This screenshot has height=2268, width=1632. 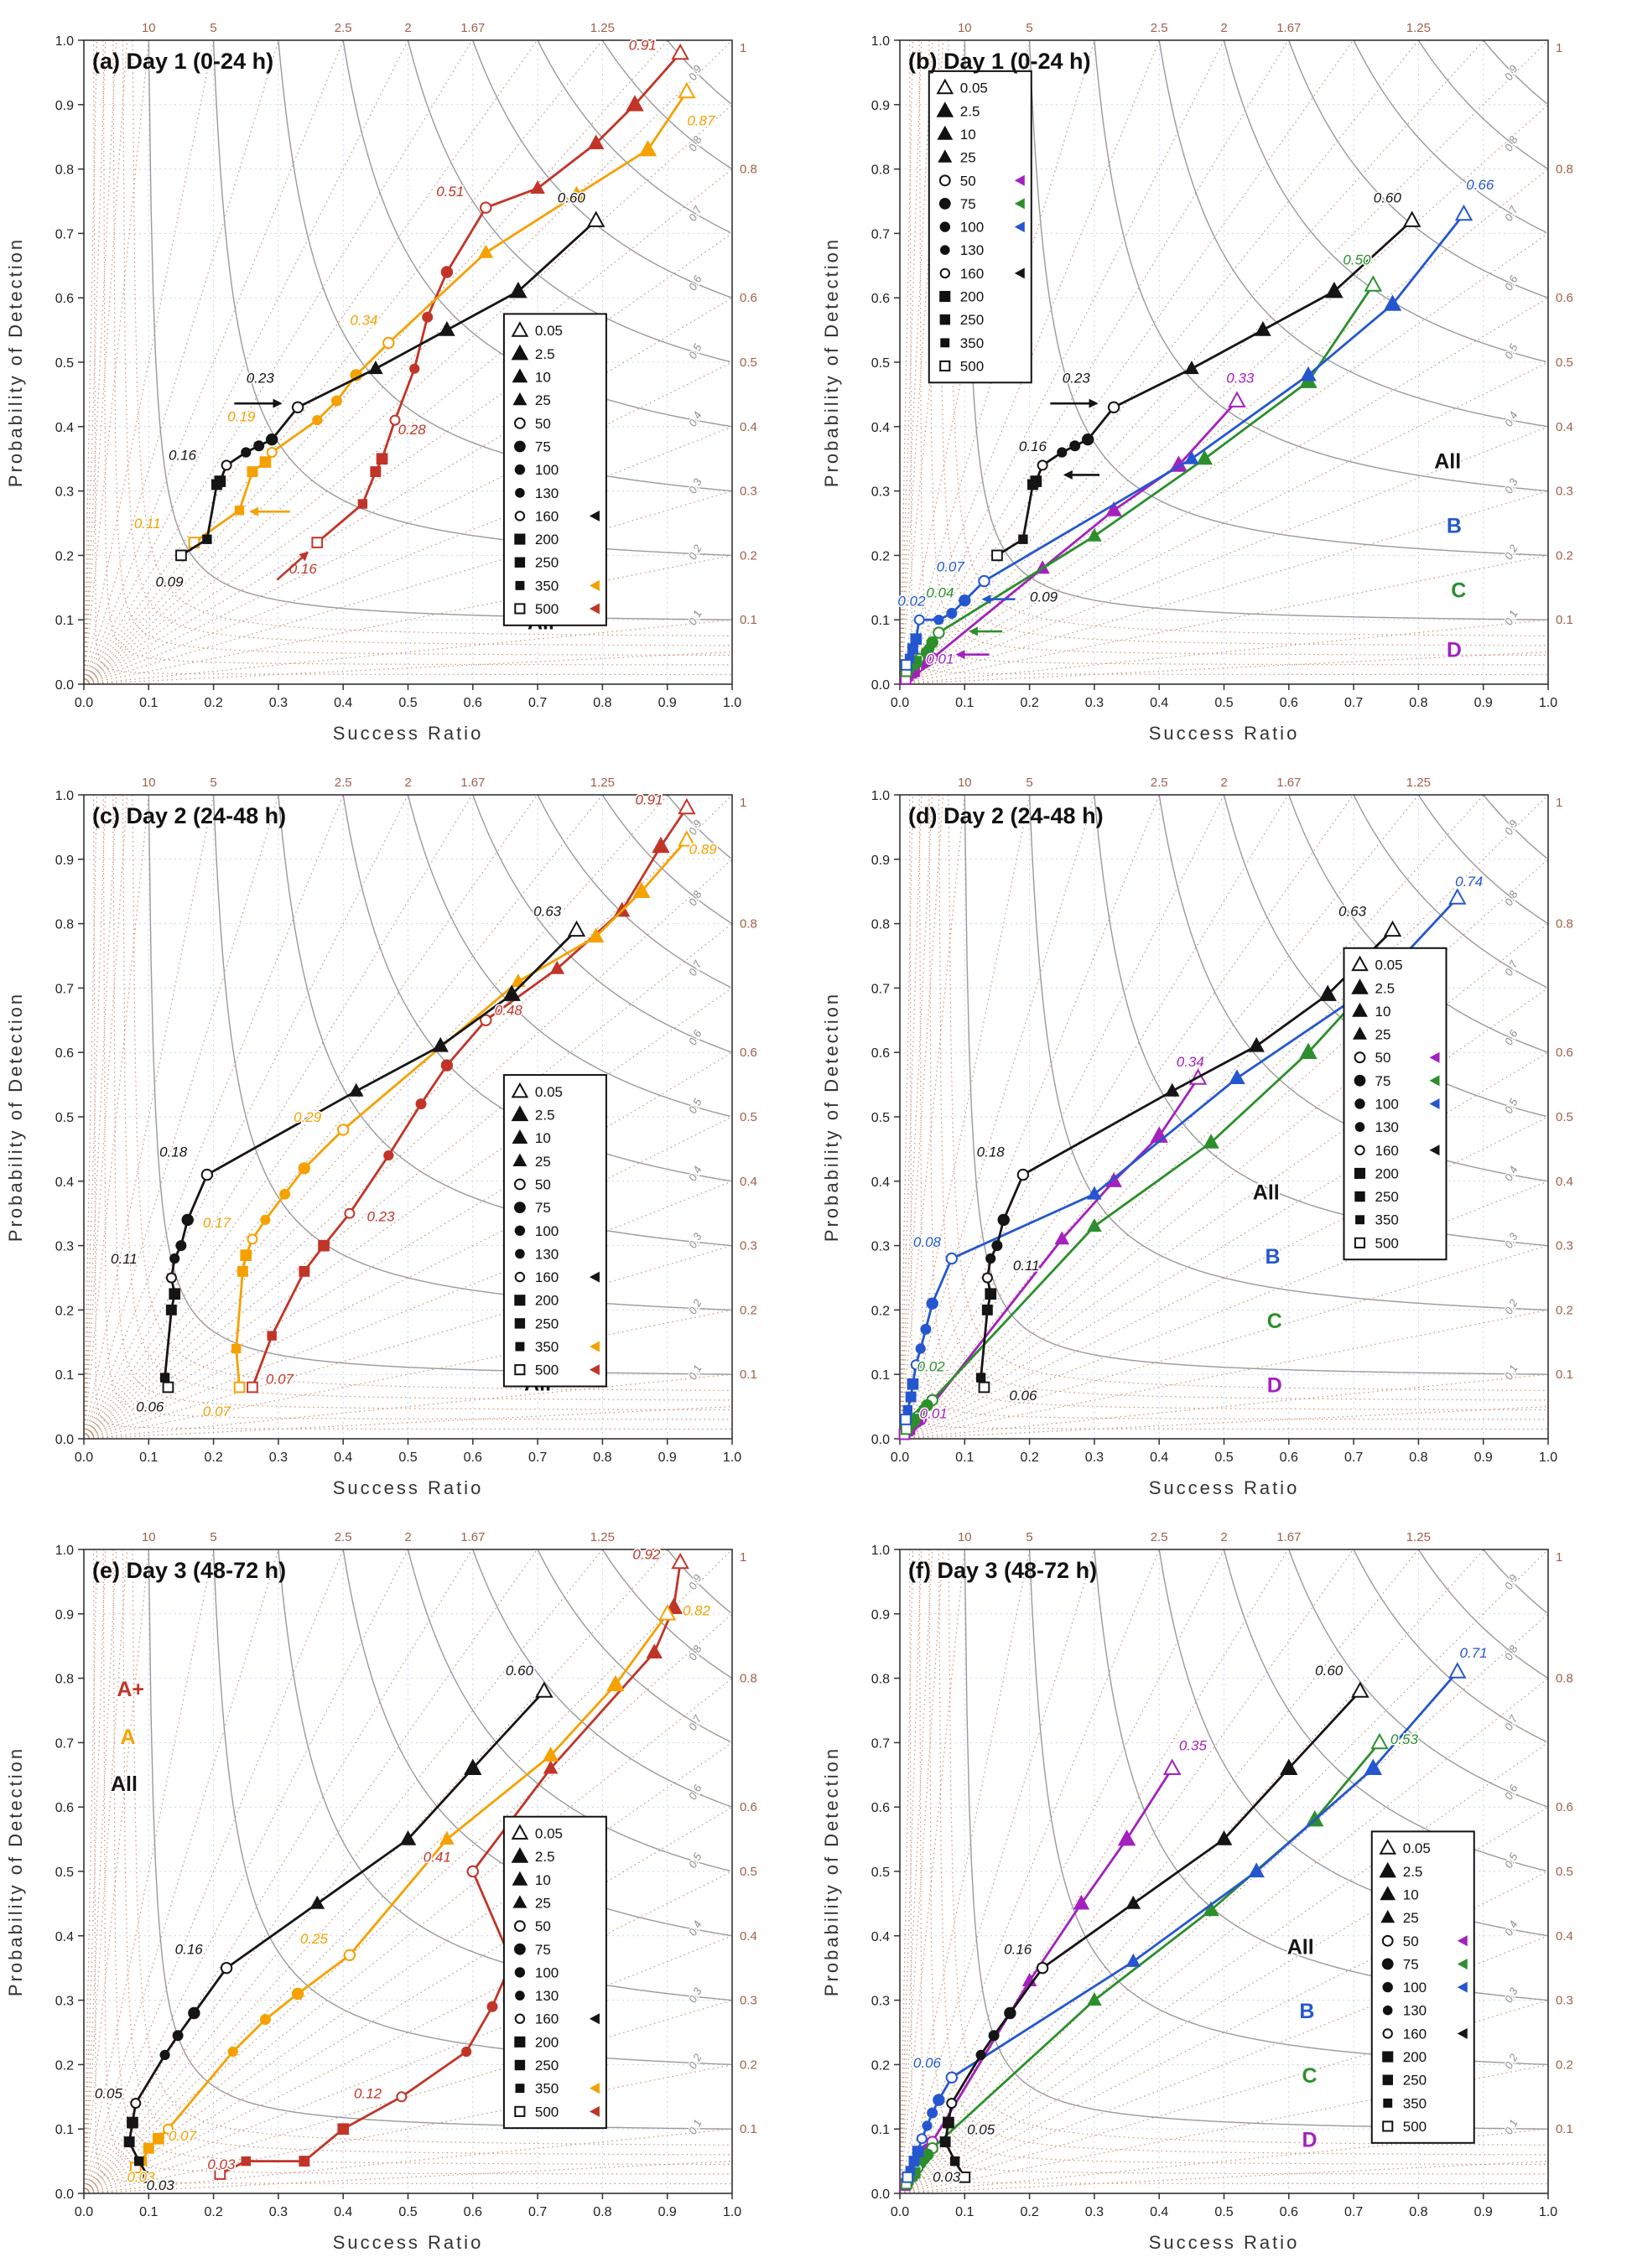 I want to click on csi-label: 0.7, so click(x=1511, y=214).